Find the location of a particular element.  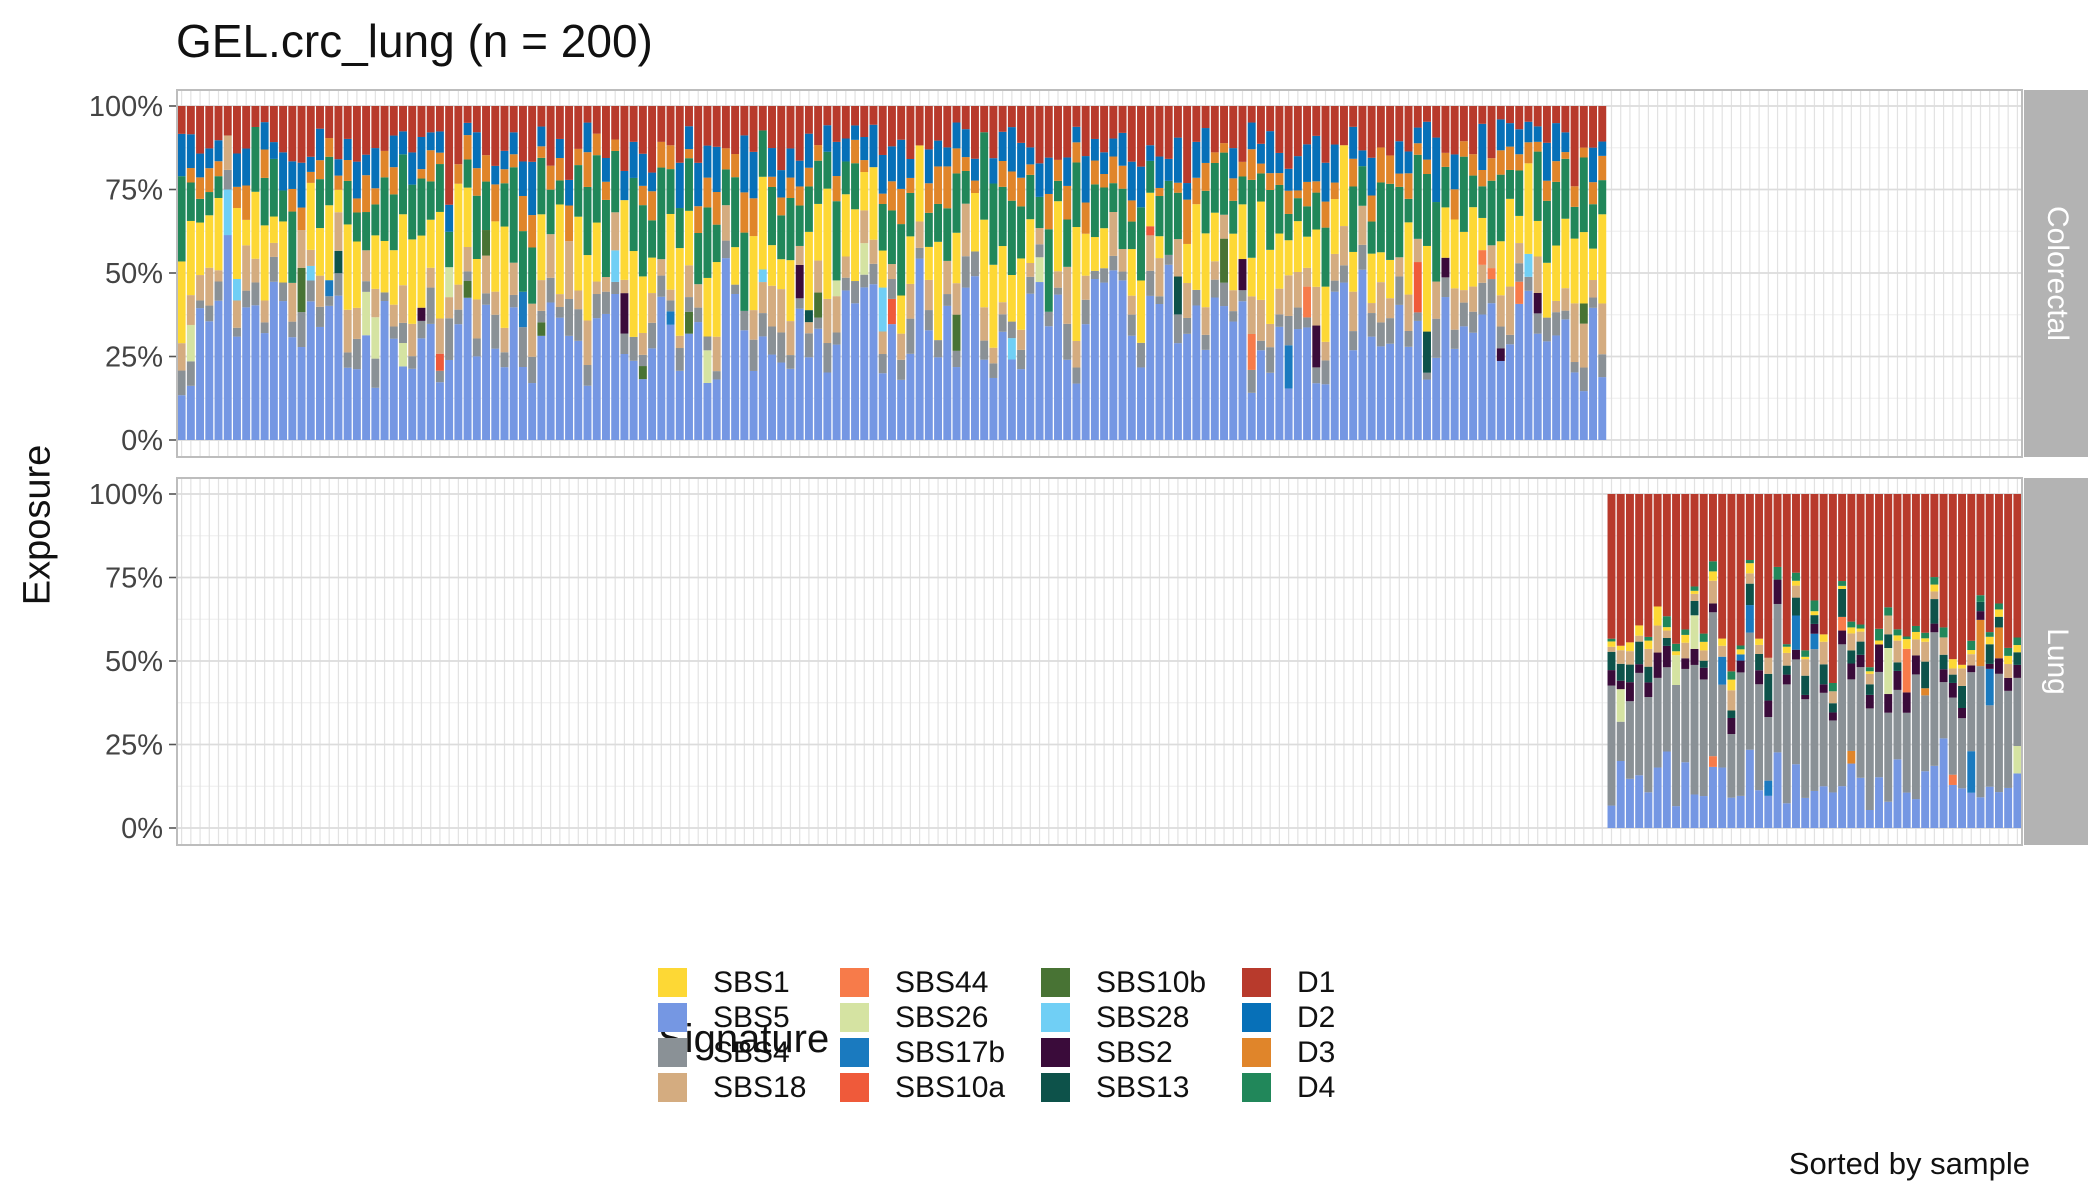

legend-label: SBS18 is located at coordinates (760, 1087).